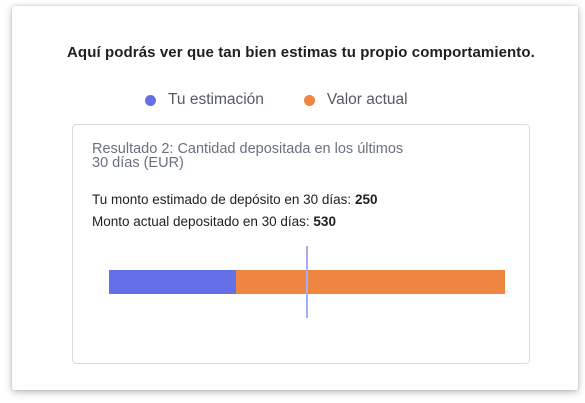 The image size is (585, 403). Describe the element at coordinates (324, 221) in the screenshot. I see `actual-deposit-value: 530` at that location.